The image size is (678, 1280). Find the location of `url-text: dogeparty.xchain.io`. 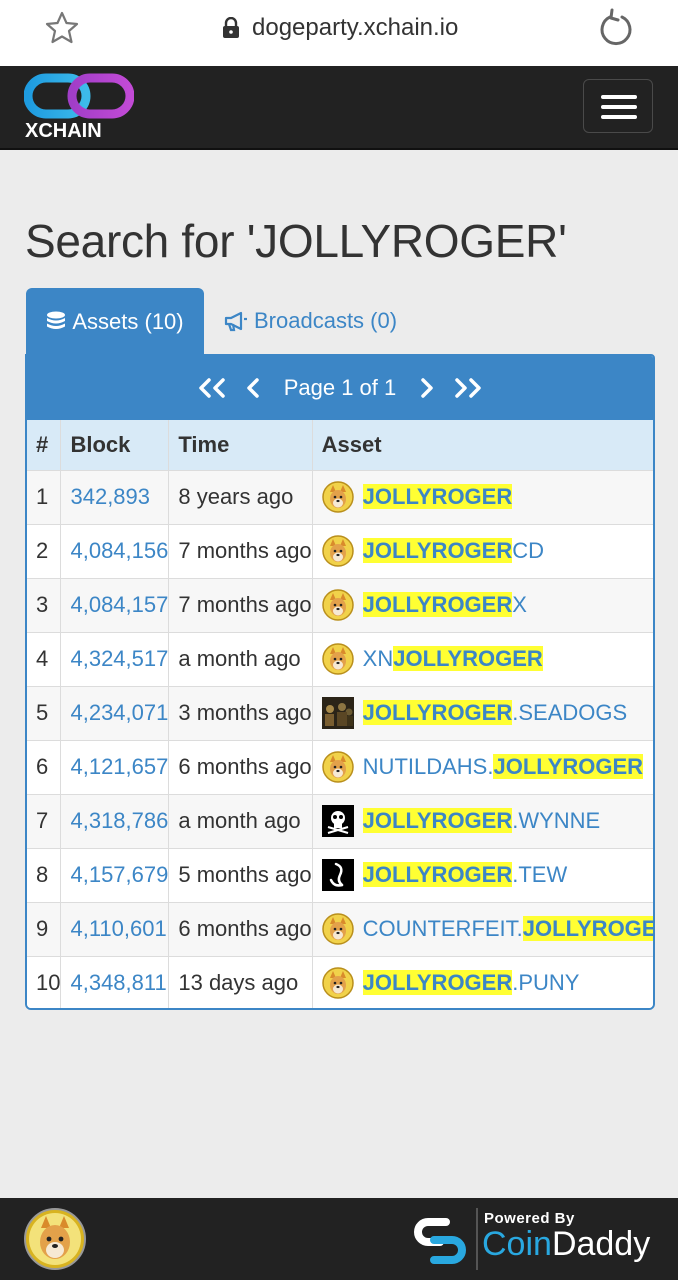

url-text: dogeparty.xchain.io is located at coordinates (355, 27).